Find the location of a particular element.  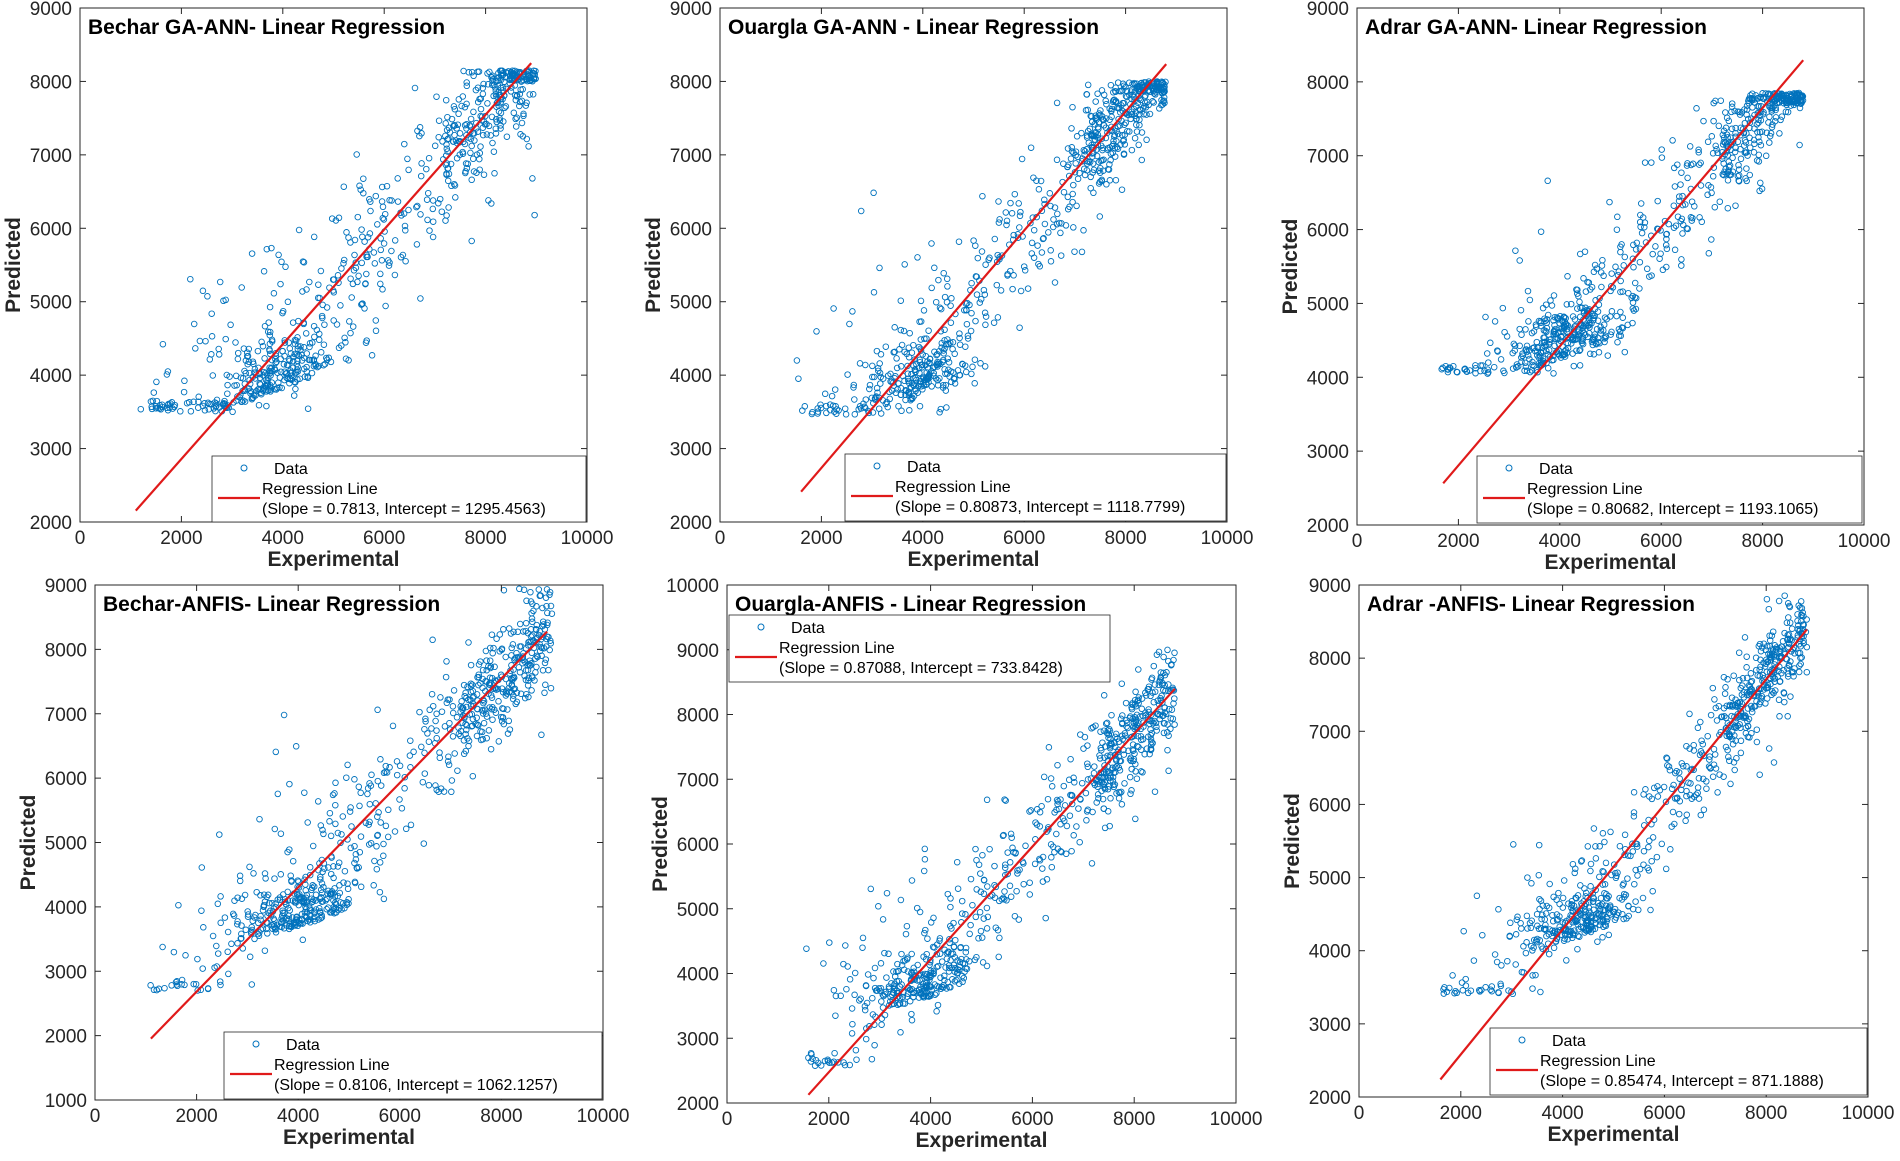

x-axis-label: Experimental is located at coordinates (349, 1137).